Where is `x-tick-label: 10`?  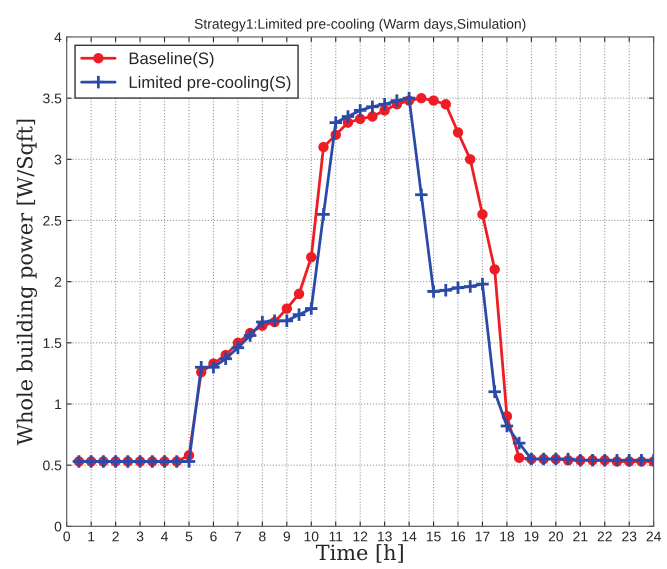 x-tick-label: 10 is located at coordinates (311, 537).